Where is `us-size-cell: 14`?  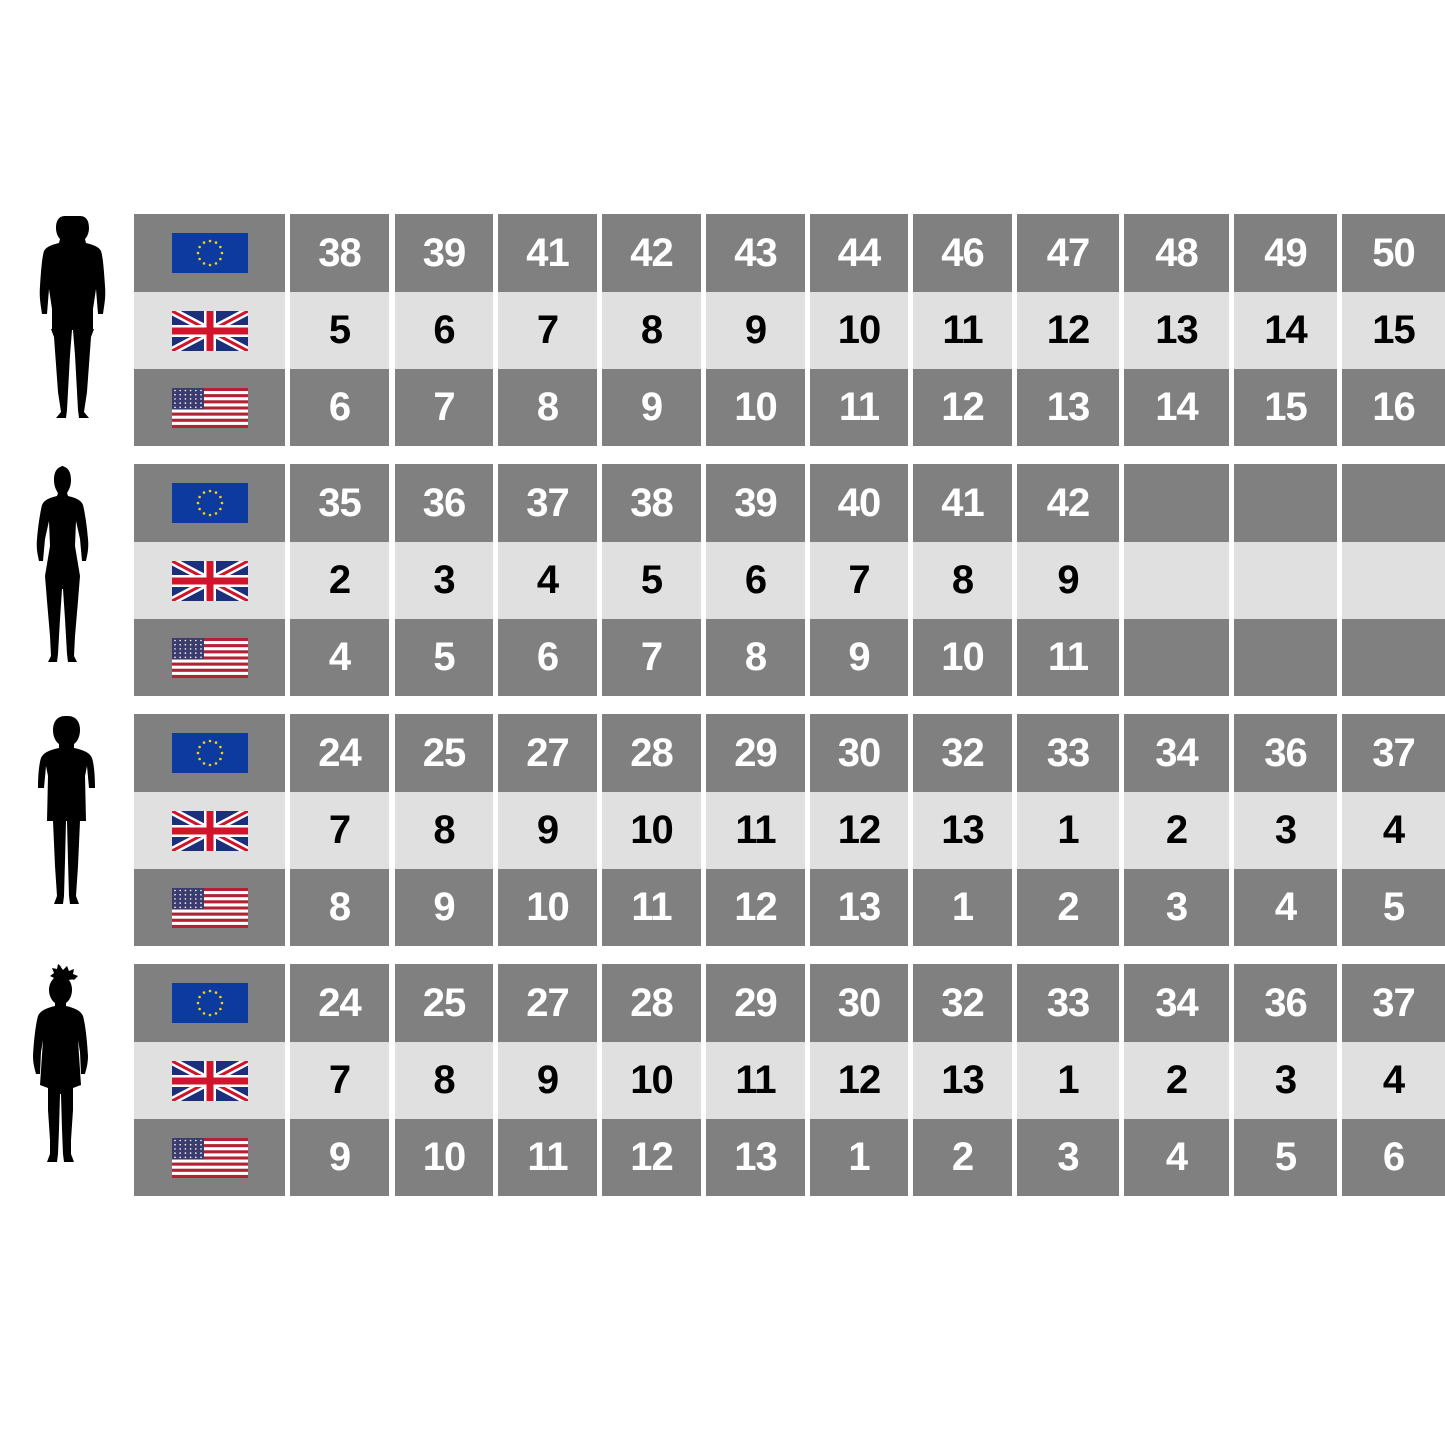 us-size-cell: 14 is located at coordinates (1176, 407).